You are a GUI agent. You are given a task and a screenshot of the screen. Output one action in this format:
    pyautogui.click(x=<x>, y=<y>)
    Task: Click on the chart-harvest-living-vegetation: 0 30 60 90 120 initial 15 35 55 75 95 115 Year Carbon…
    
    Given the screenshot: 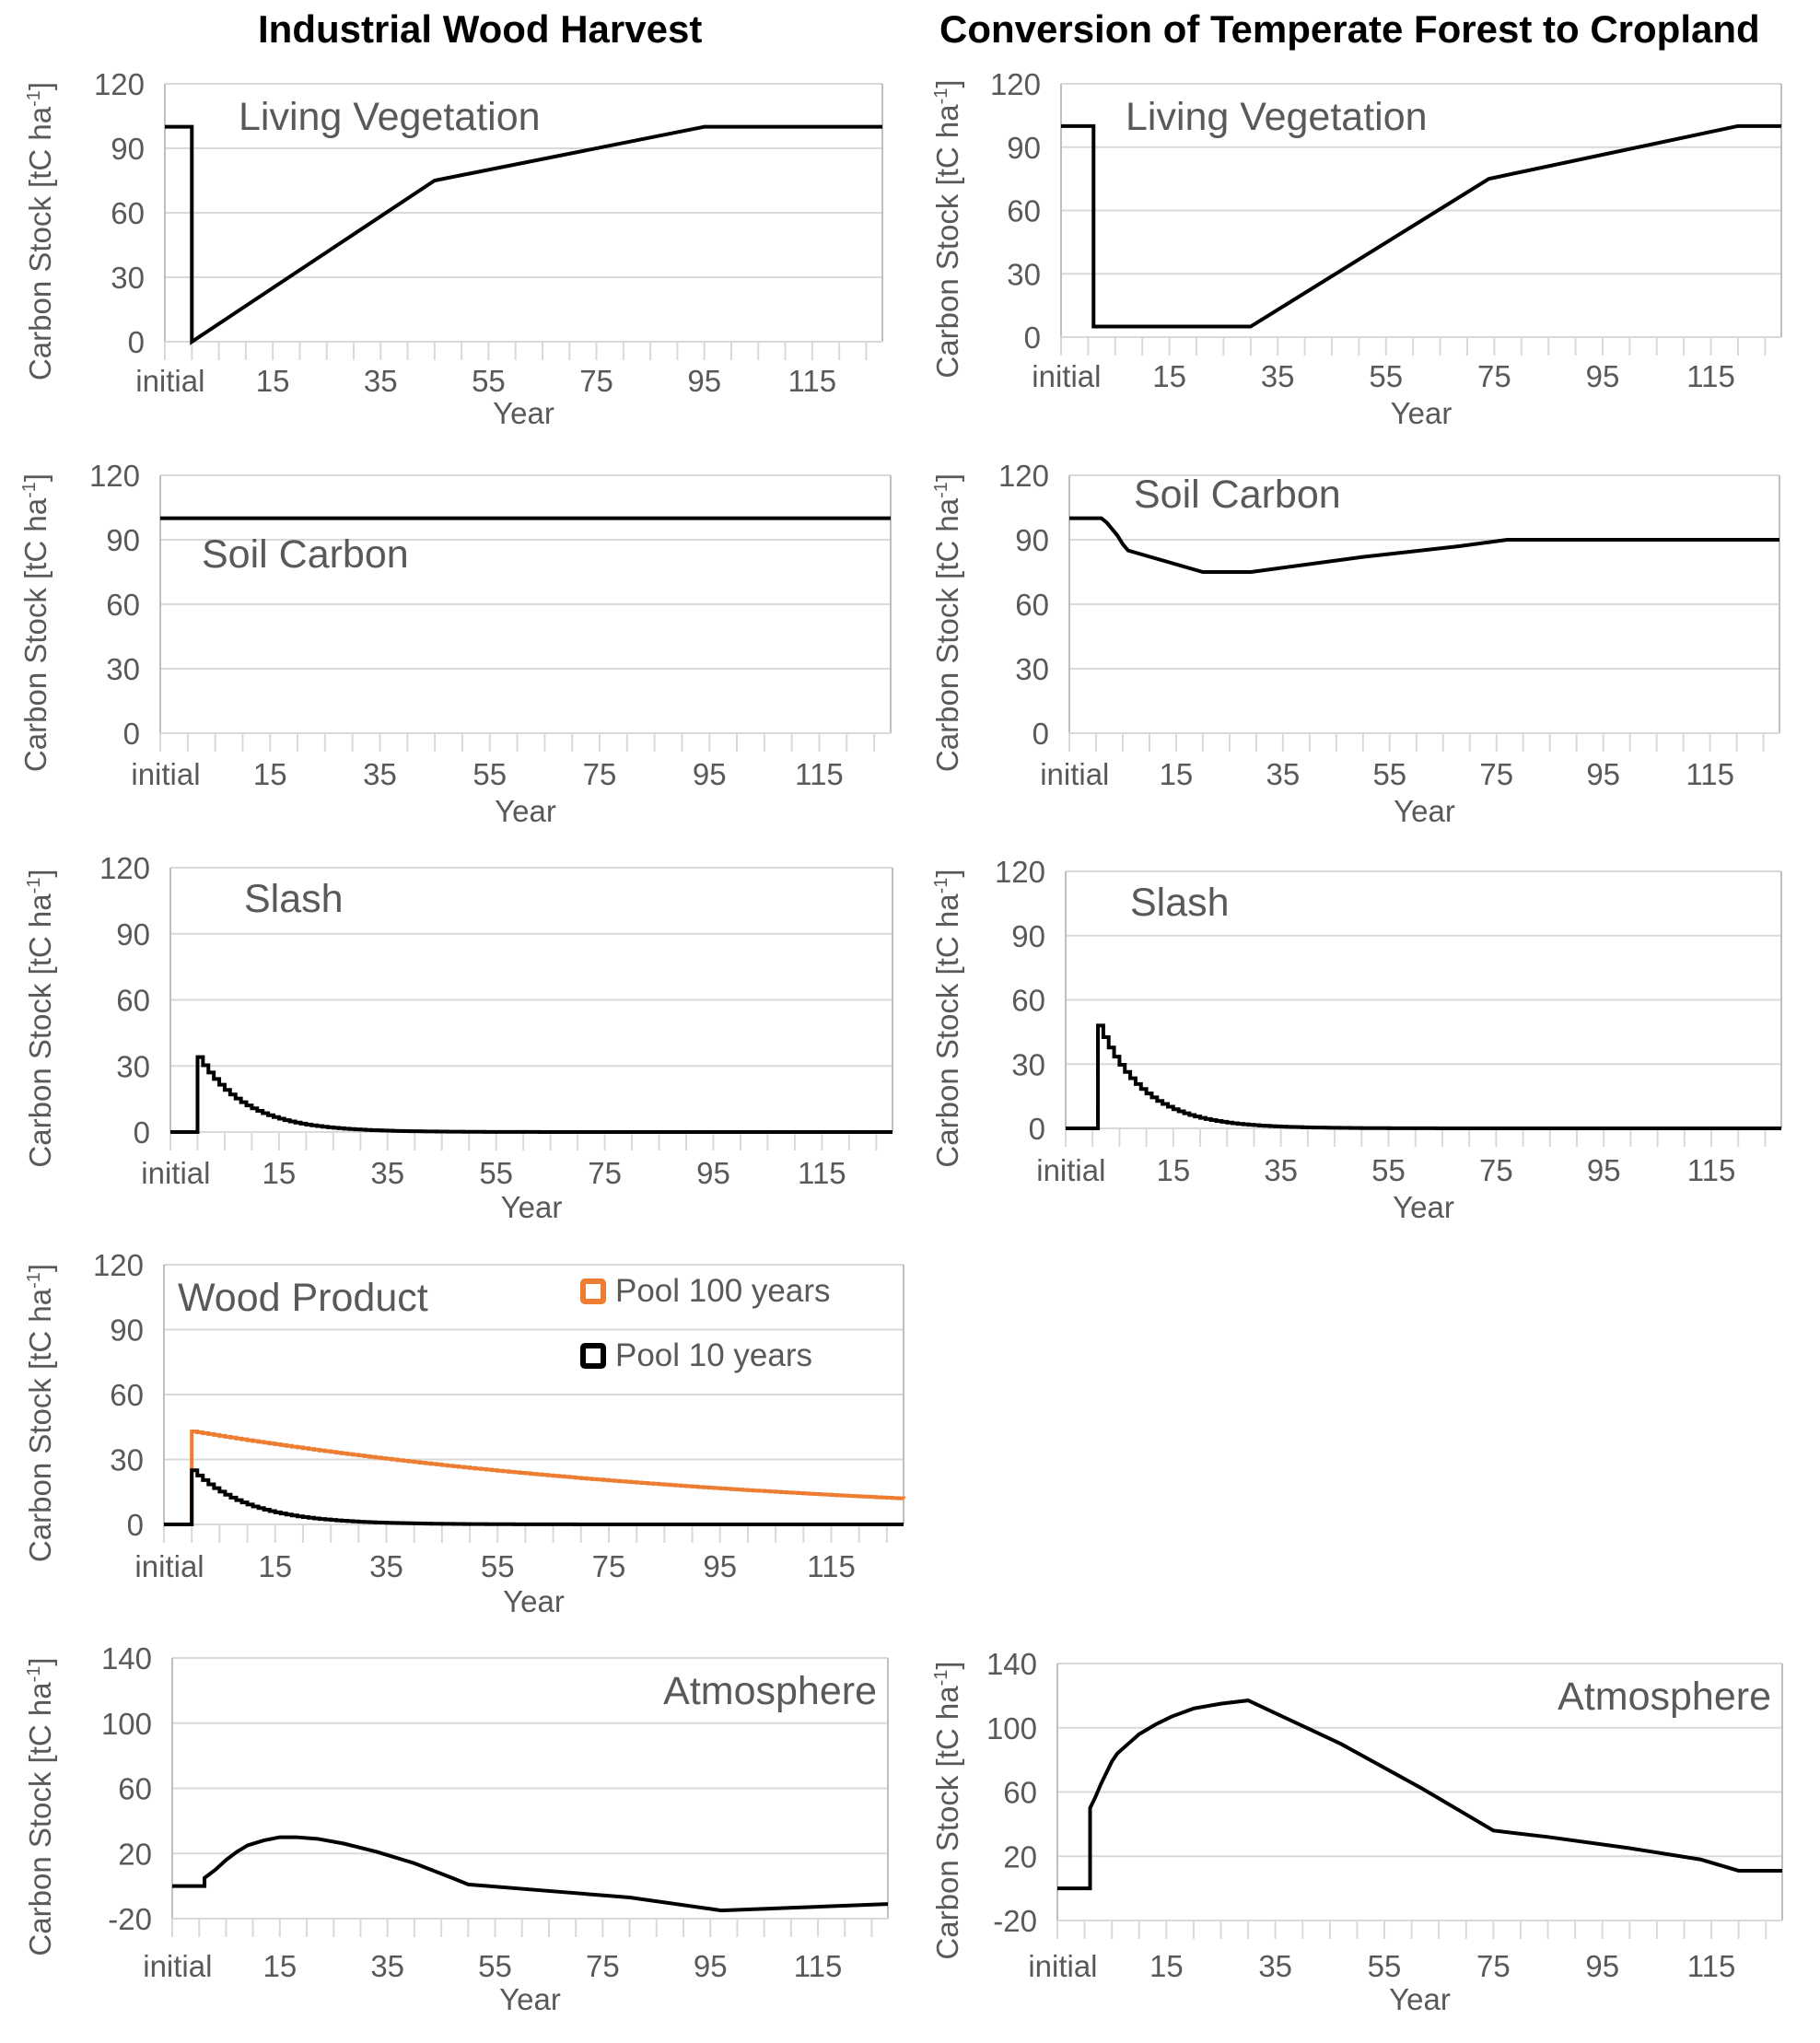 What is the action you would take?
    pyautogui.click(x=453, y=248)
    